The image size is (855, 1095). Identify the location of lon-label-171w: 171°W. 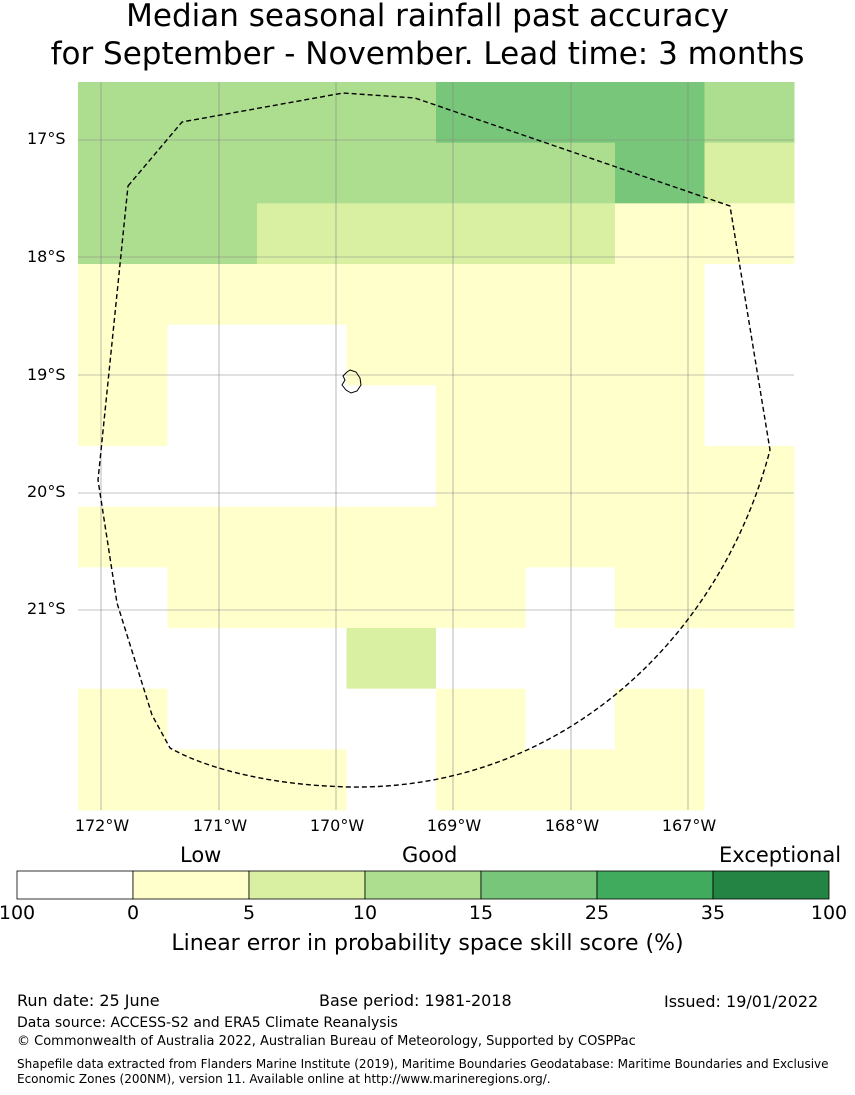
(220, 825).